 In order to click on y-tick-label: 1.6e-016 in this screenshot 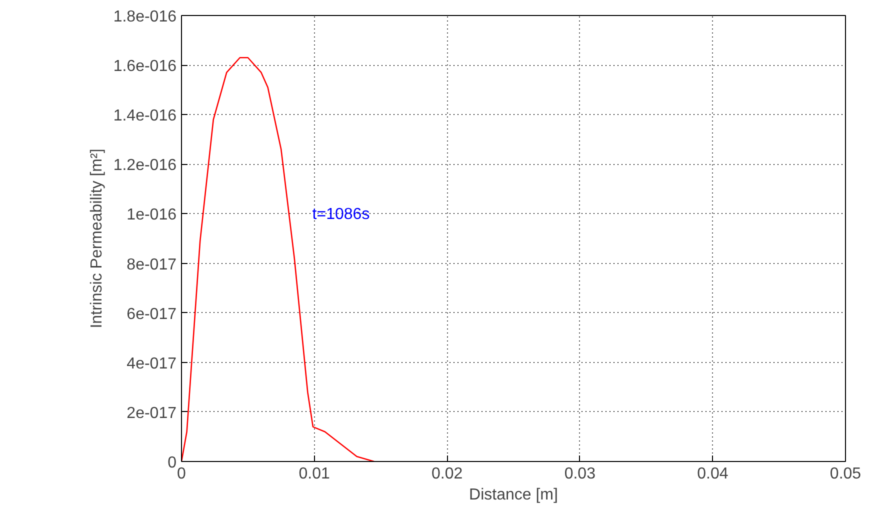, I will do `click(145, 67)`.